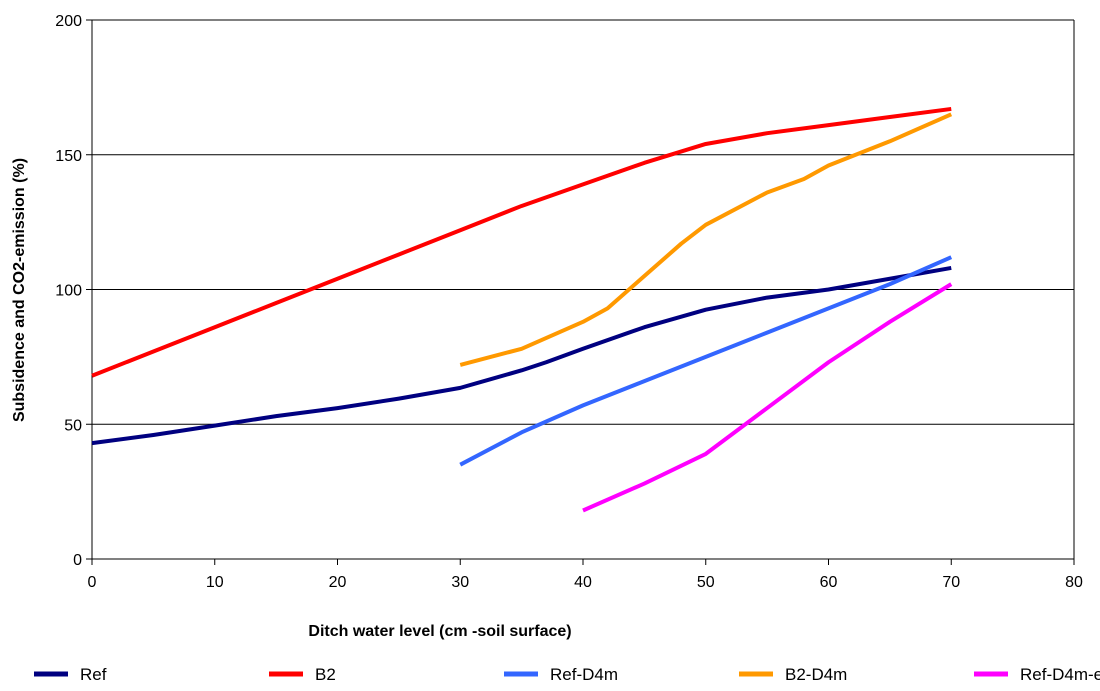 The height and width of the screenshot is (691, 1100). Describe the element at coordinates (706, 582) in the screenshot. I see `x-tick-label: 50` at that location.